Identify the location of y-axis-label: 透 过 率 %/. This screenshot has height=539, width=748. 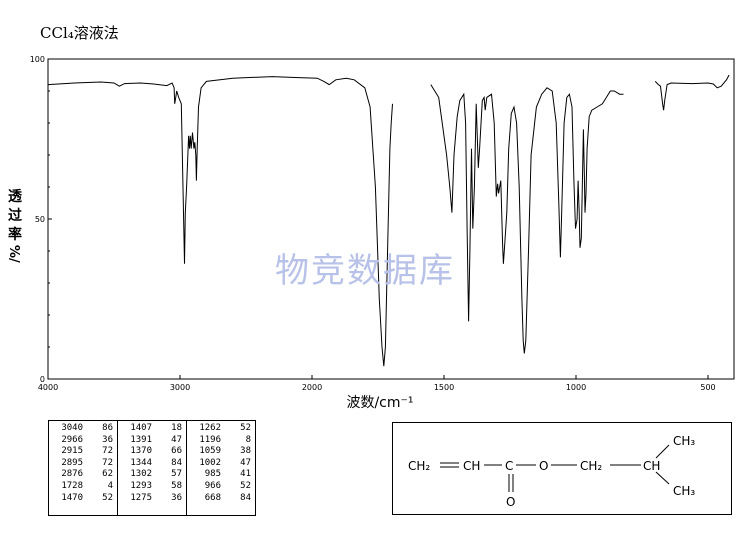
(14, 226).